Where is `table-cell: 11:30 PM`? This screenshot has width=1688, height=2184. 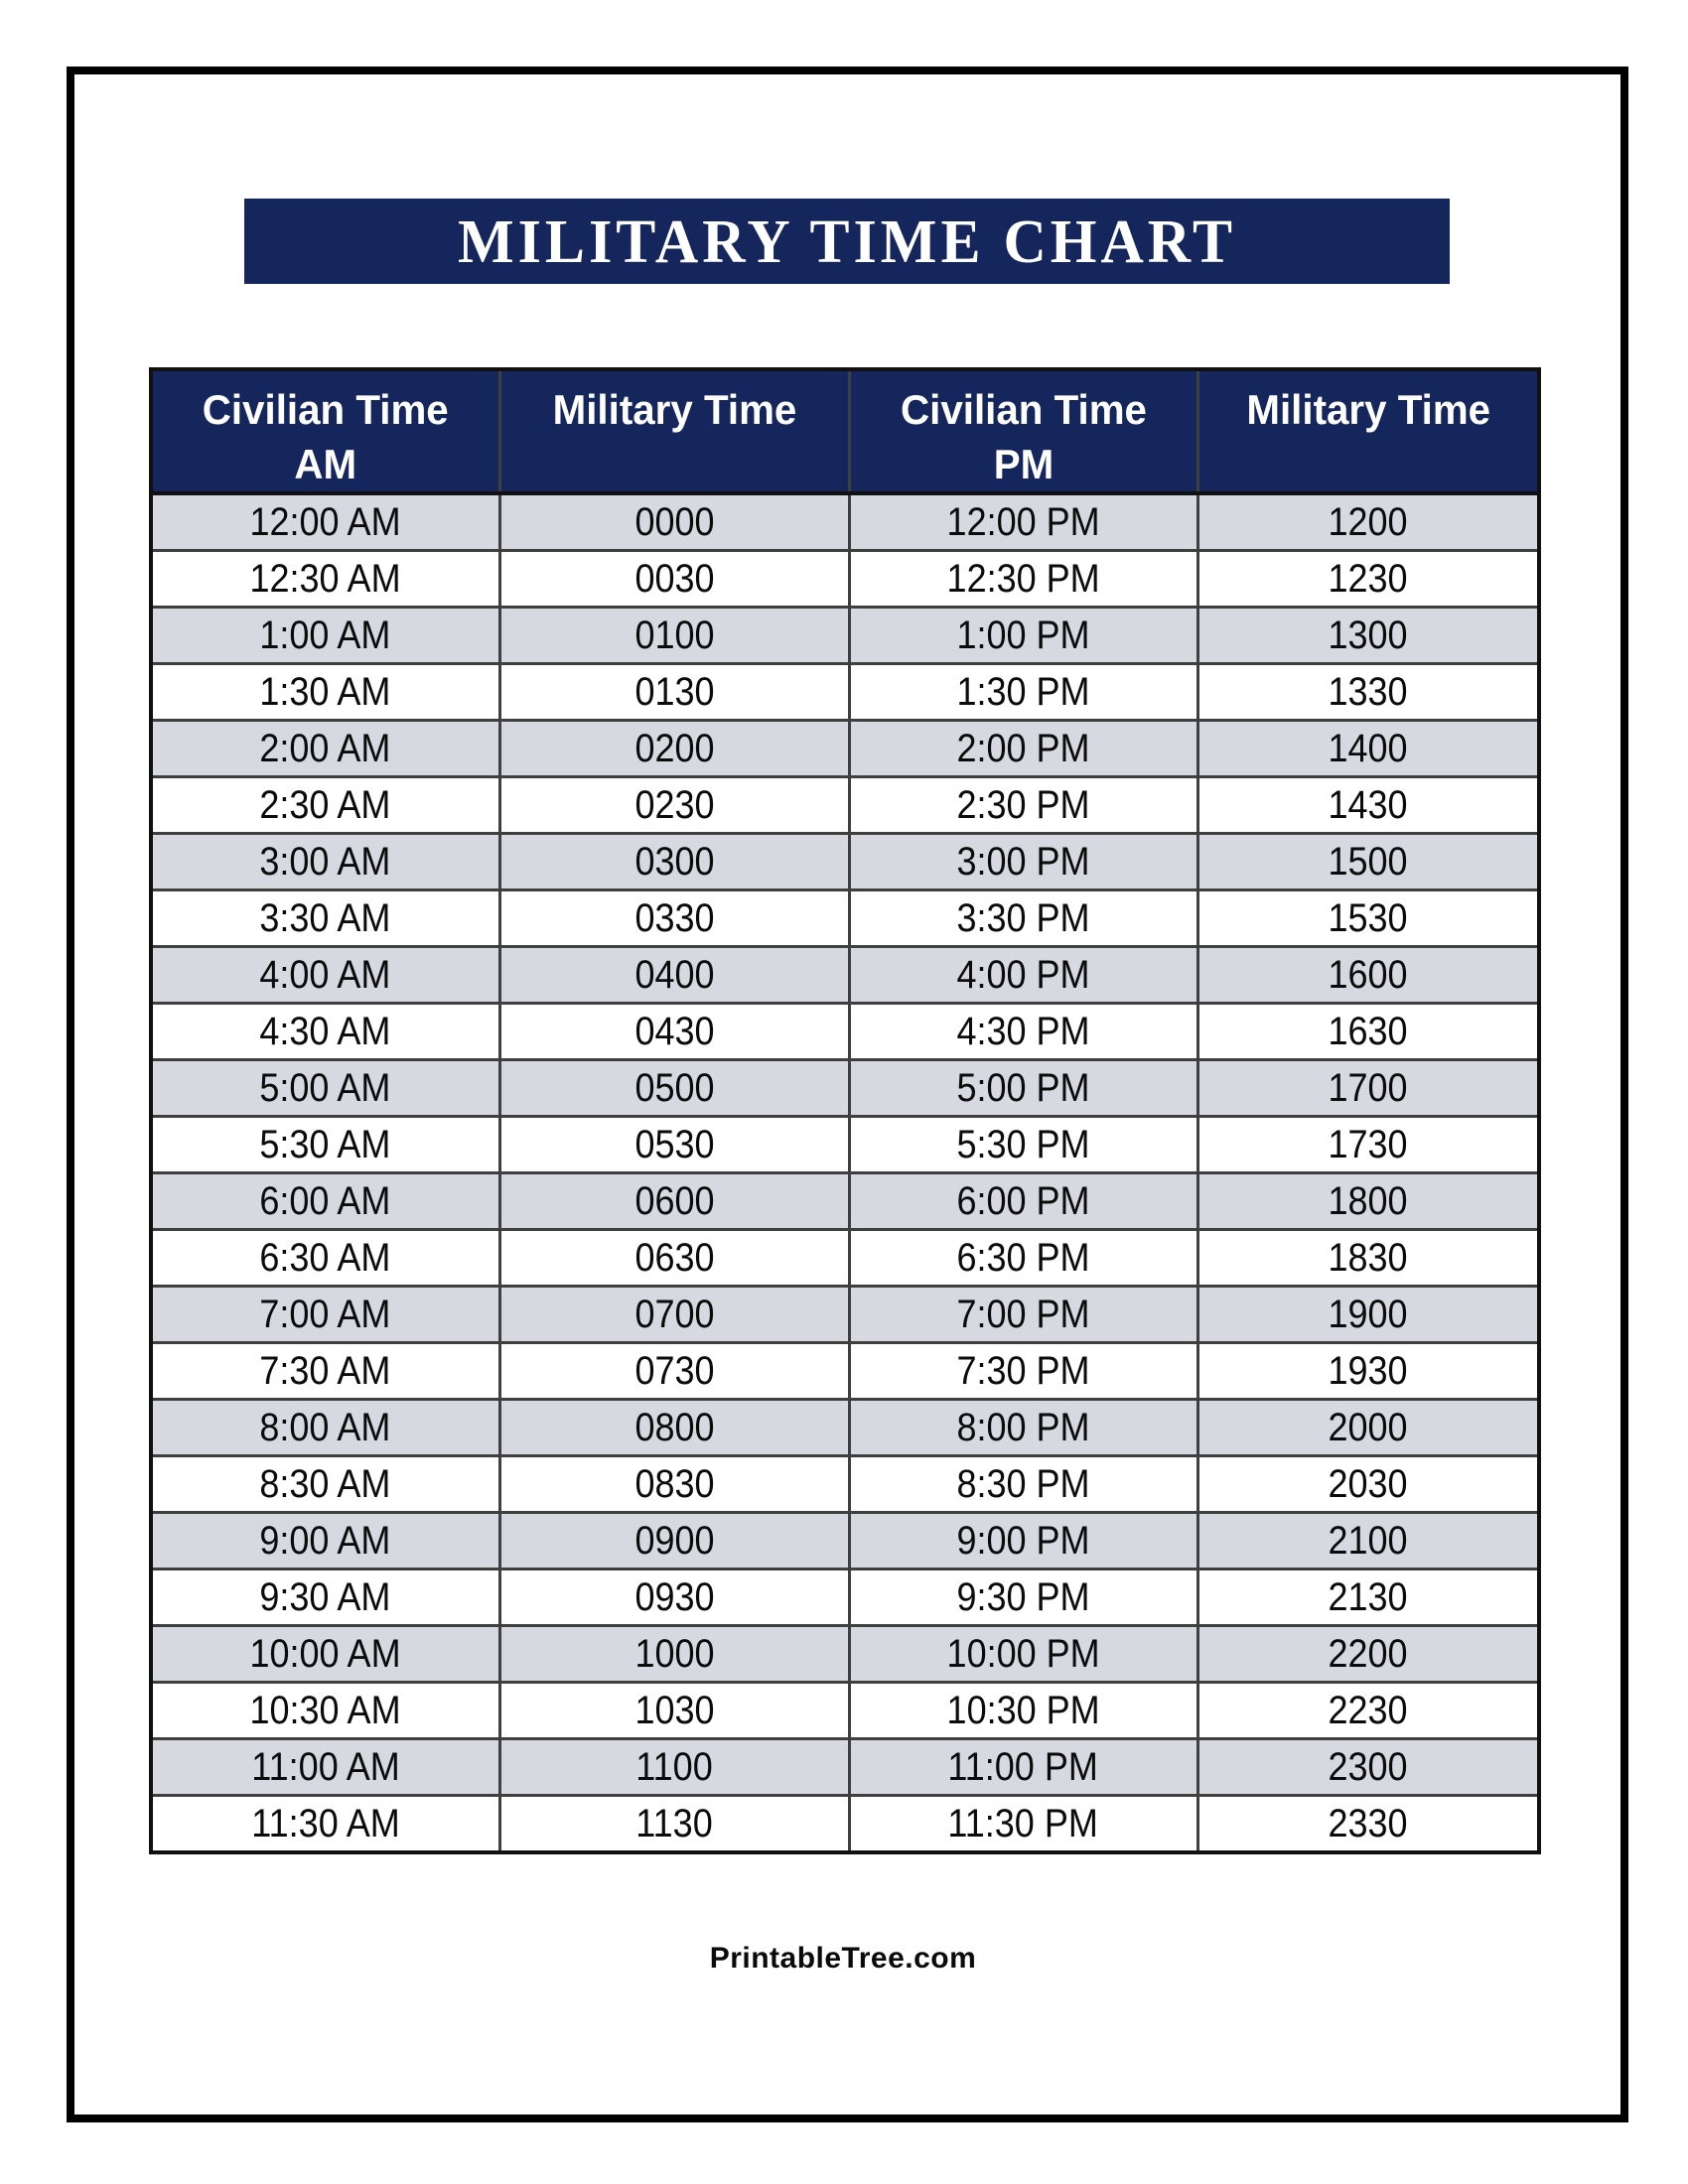 table-cell: 11:30 PM is located at coordinates (1023, 1824).